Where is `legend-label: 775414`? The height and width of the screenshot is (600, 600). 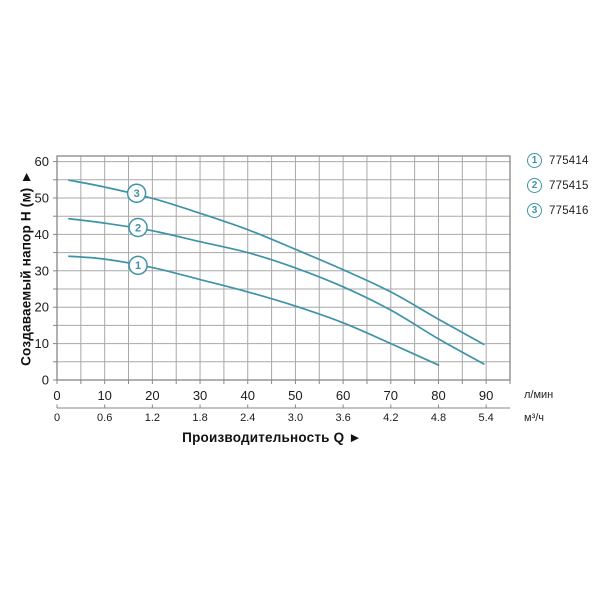
legend-label: 775414 is located at coordinates (569, 160).